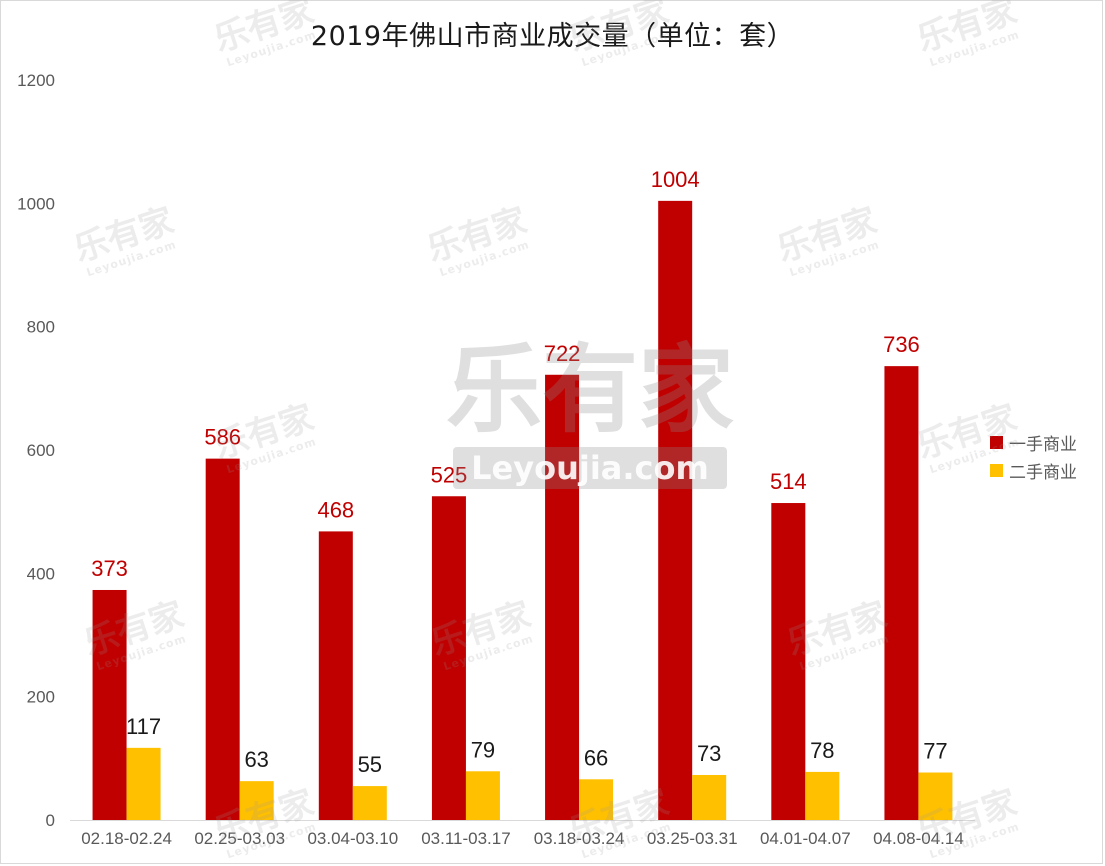 This screenshot has width=1105, height=866. What do you see at coordinates (579, 838) in the screenshot?
I see `x-tick-label: 03.18-03.24` at bounding box center [579, 838].